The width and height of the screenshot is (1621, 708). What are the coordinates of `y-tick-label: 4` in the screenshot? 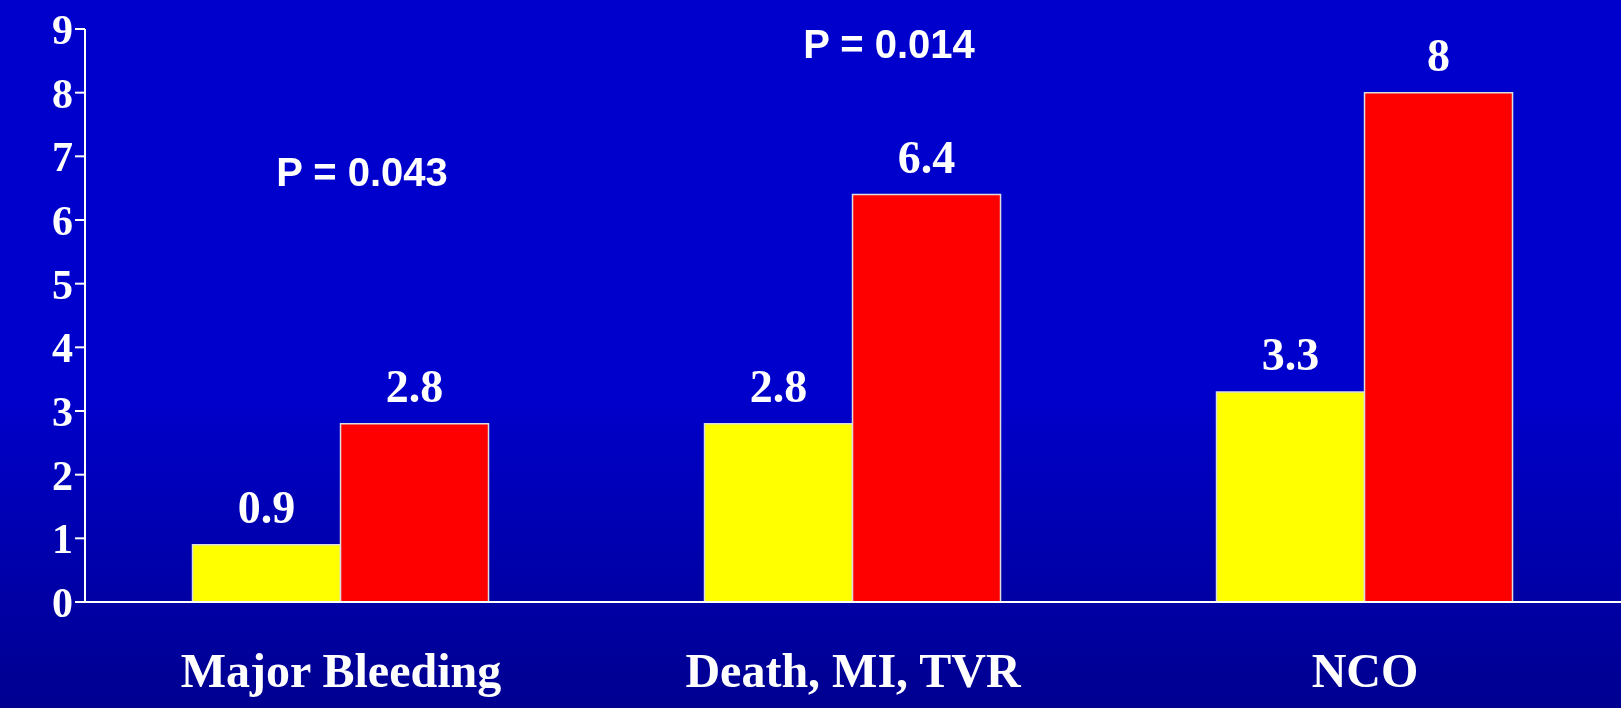 It's located at (62, 348).